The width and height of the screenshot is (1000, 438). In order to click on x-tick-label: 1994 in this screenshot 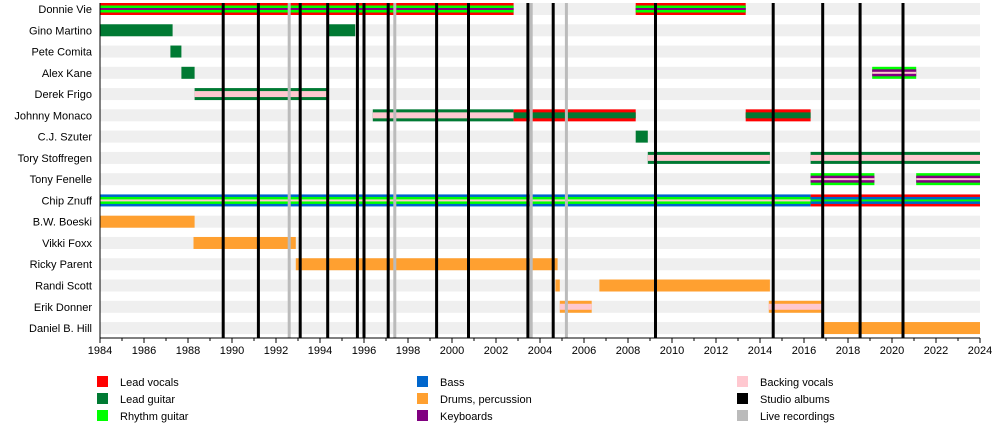, I will do `click(320, 351)`.